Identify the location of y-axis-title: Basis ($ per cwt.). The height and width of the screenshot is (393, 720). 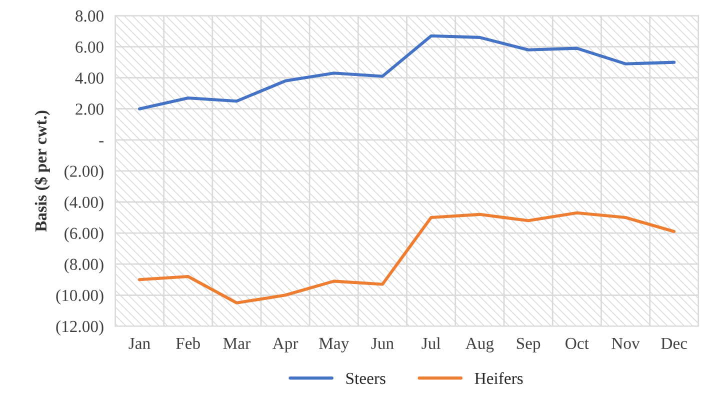
(42, 171).